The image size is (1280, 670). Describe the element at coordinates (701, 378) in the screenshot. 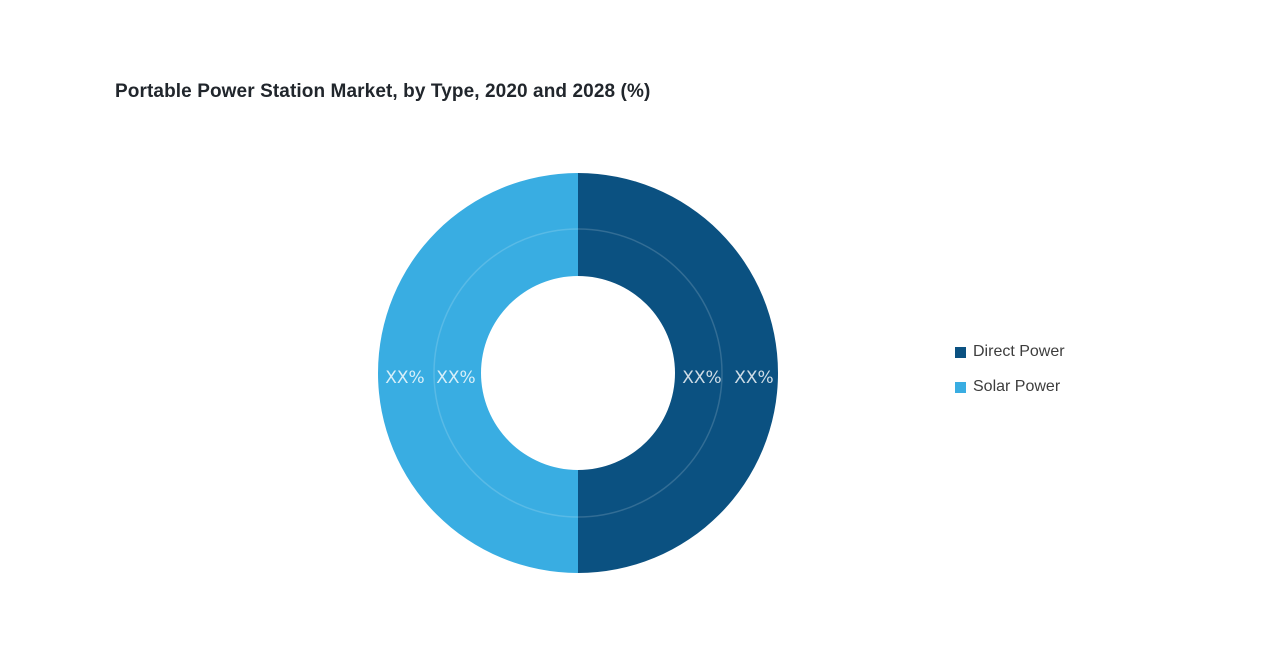

I see `slice-label-inner-direct: XX%` at that location.